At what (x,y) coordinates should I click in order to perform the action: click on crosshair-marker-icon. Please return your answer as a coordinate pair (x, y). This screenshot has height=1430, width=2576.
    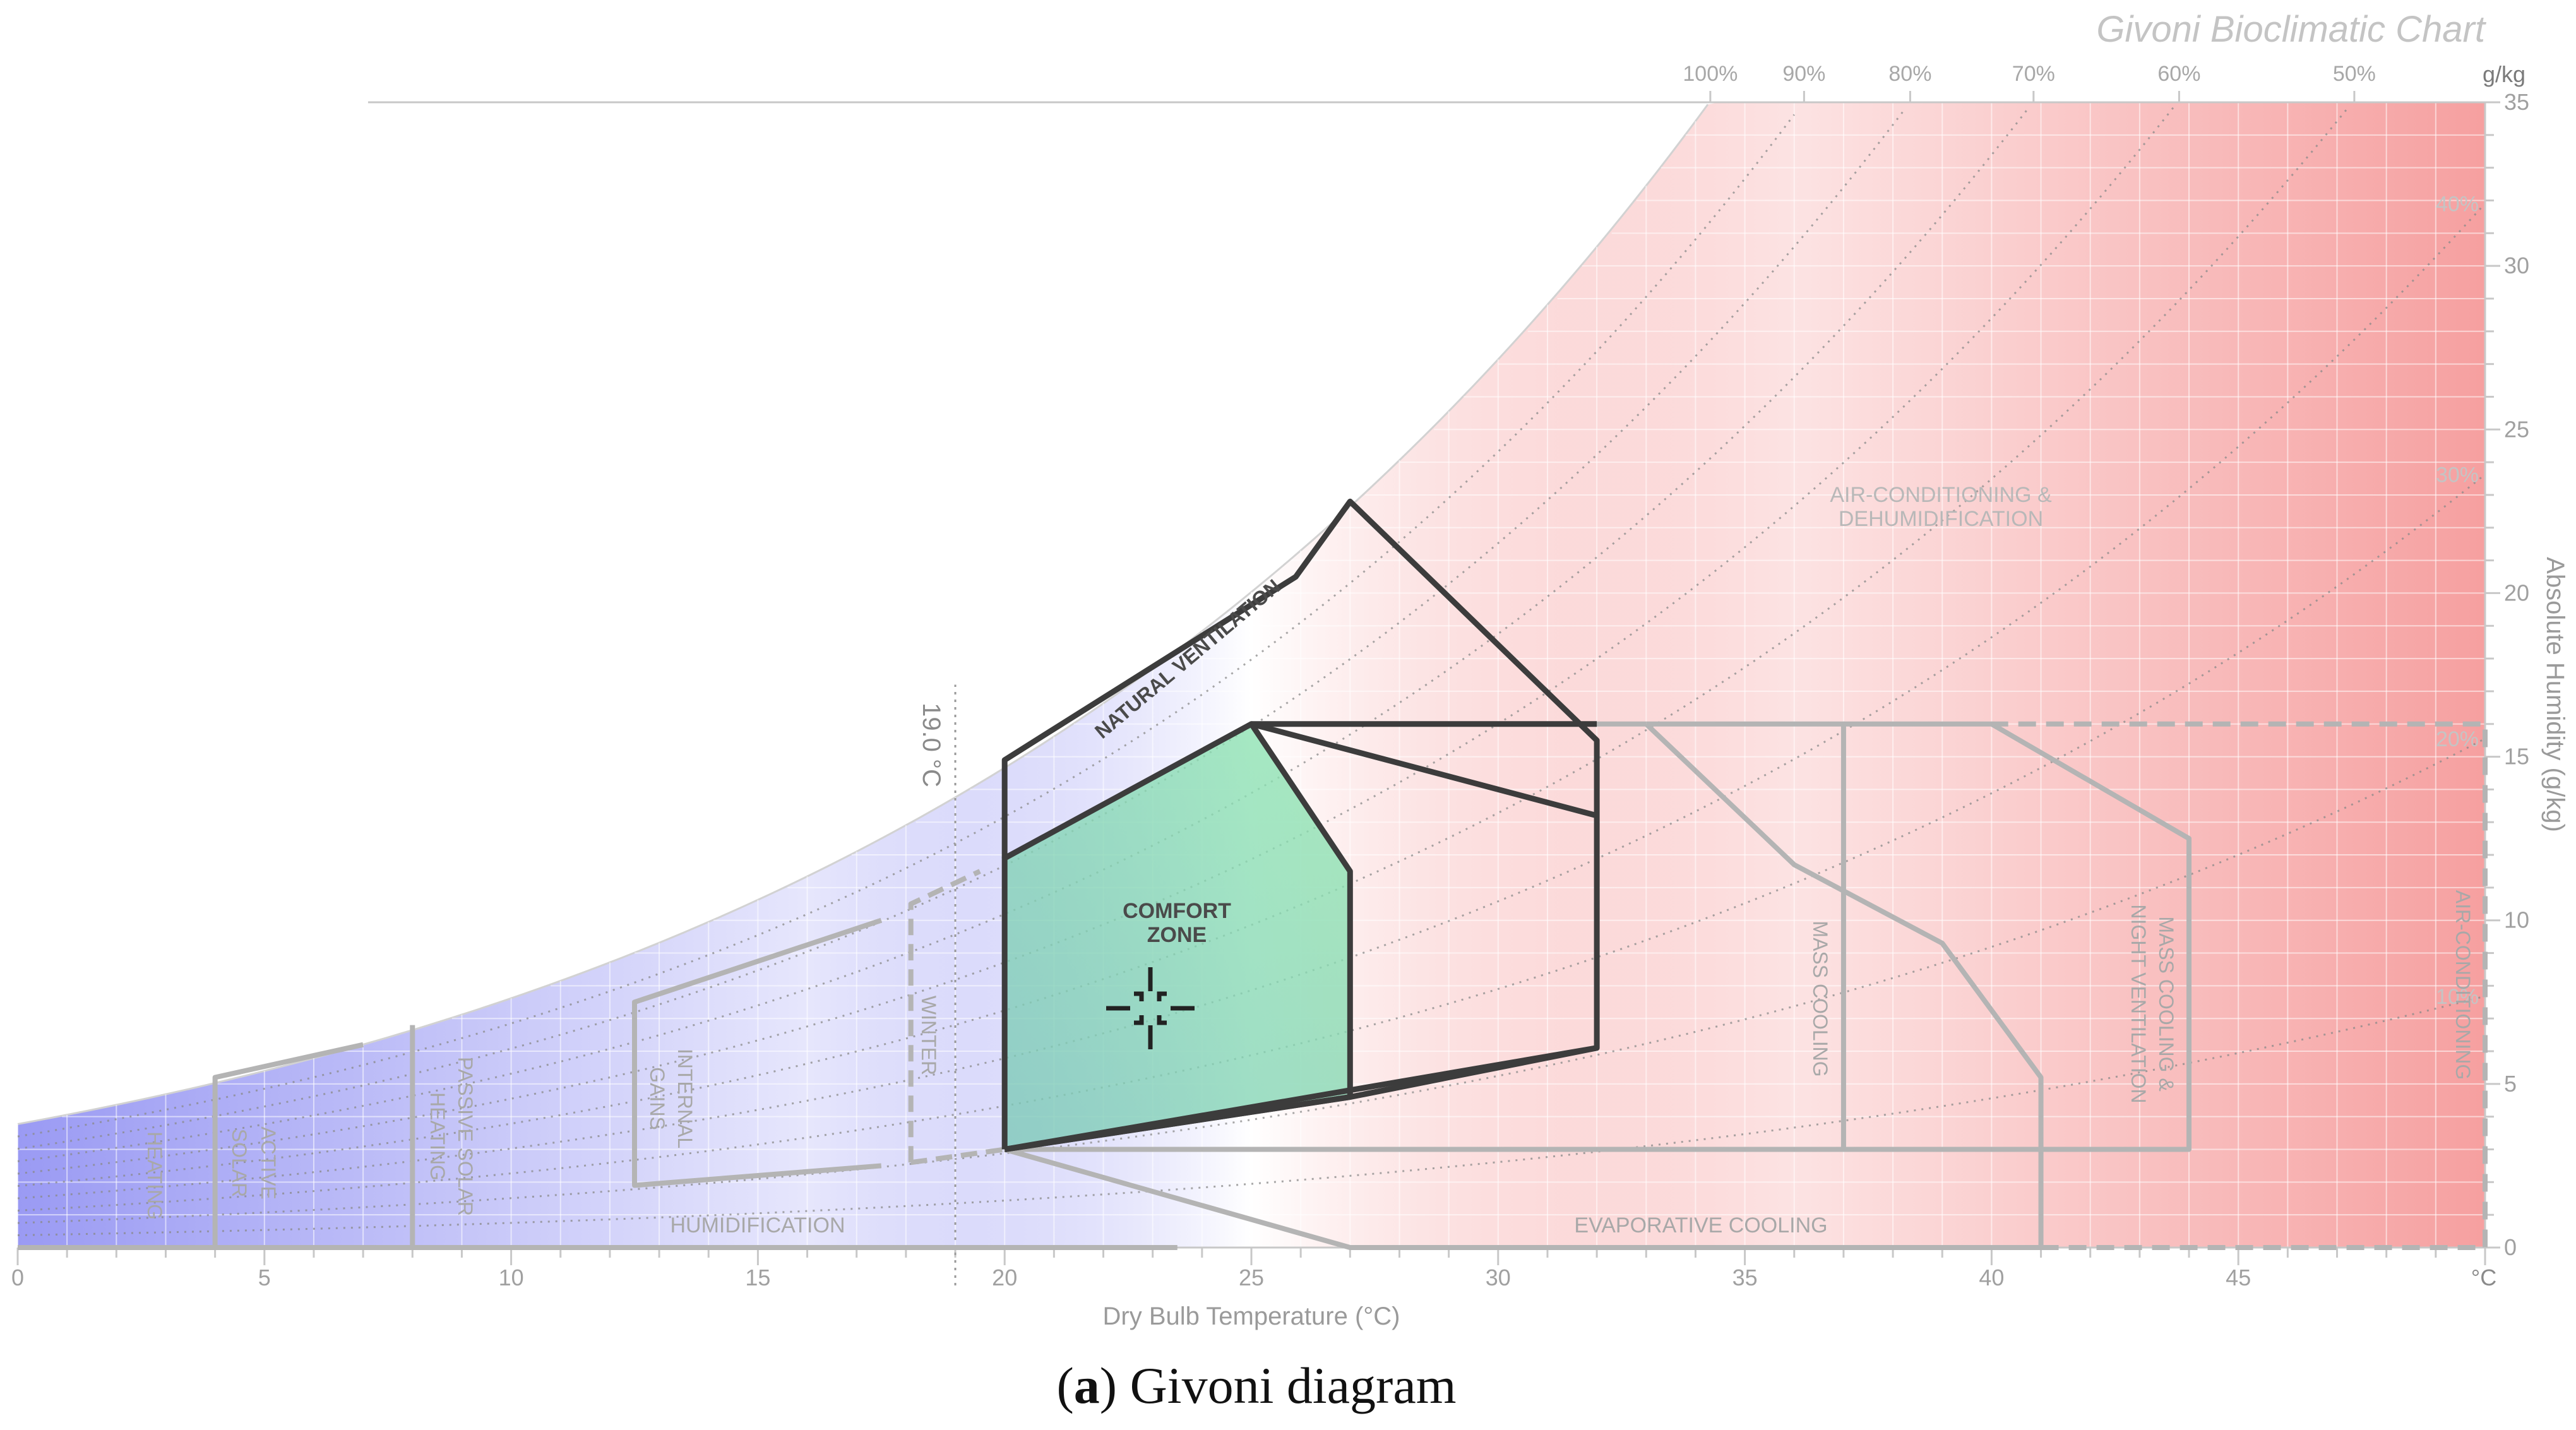
    Looking at the image, I should click on (1150, 1008).